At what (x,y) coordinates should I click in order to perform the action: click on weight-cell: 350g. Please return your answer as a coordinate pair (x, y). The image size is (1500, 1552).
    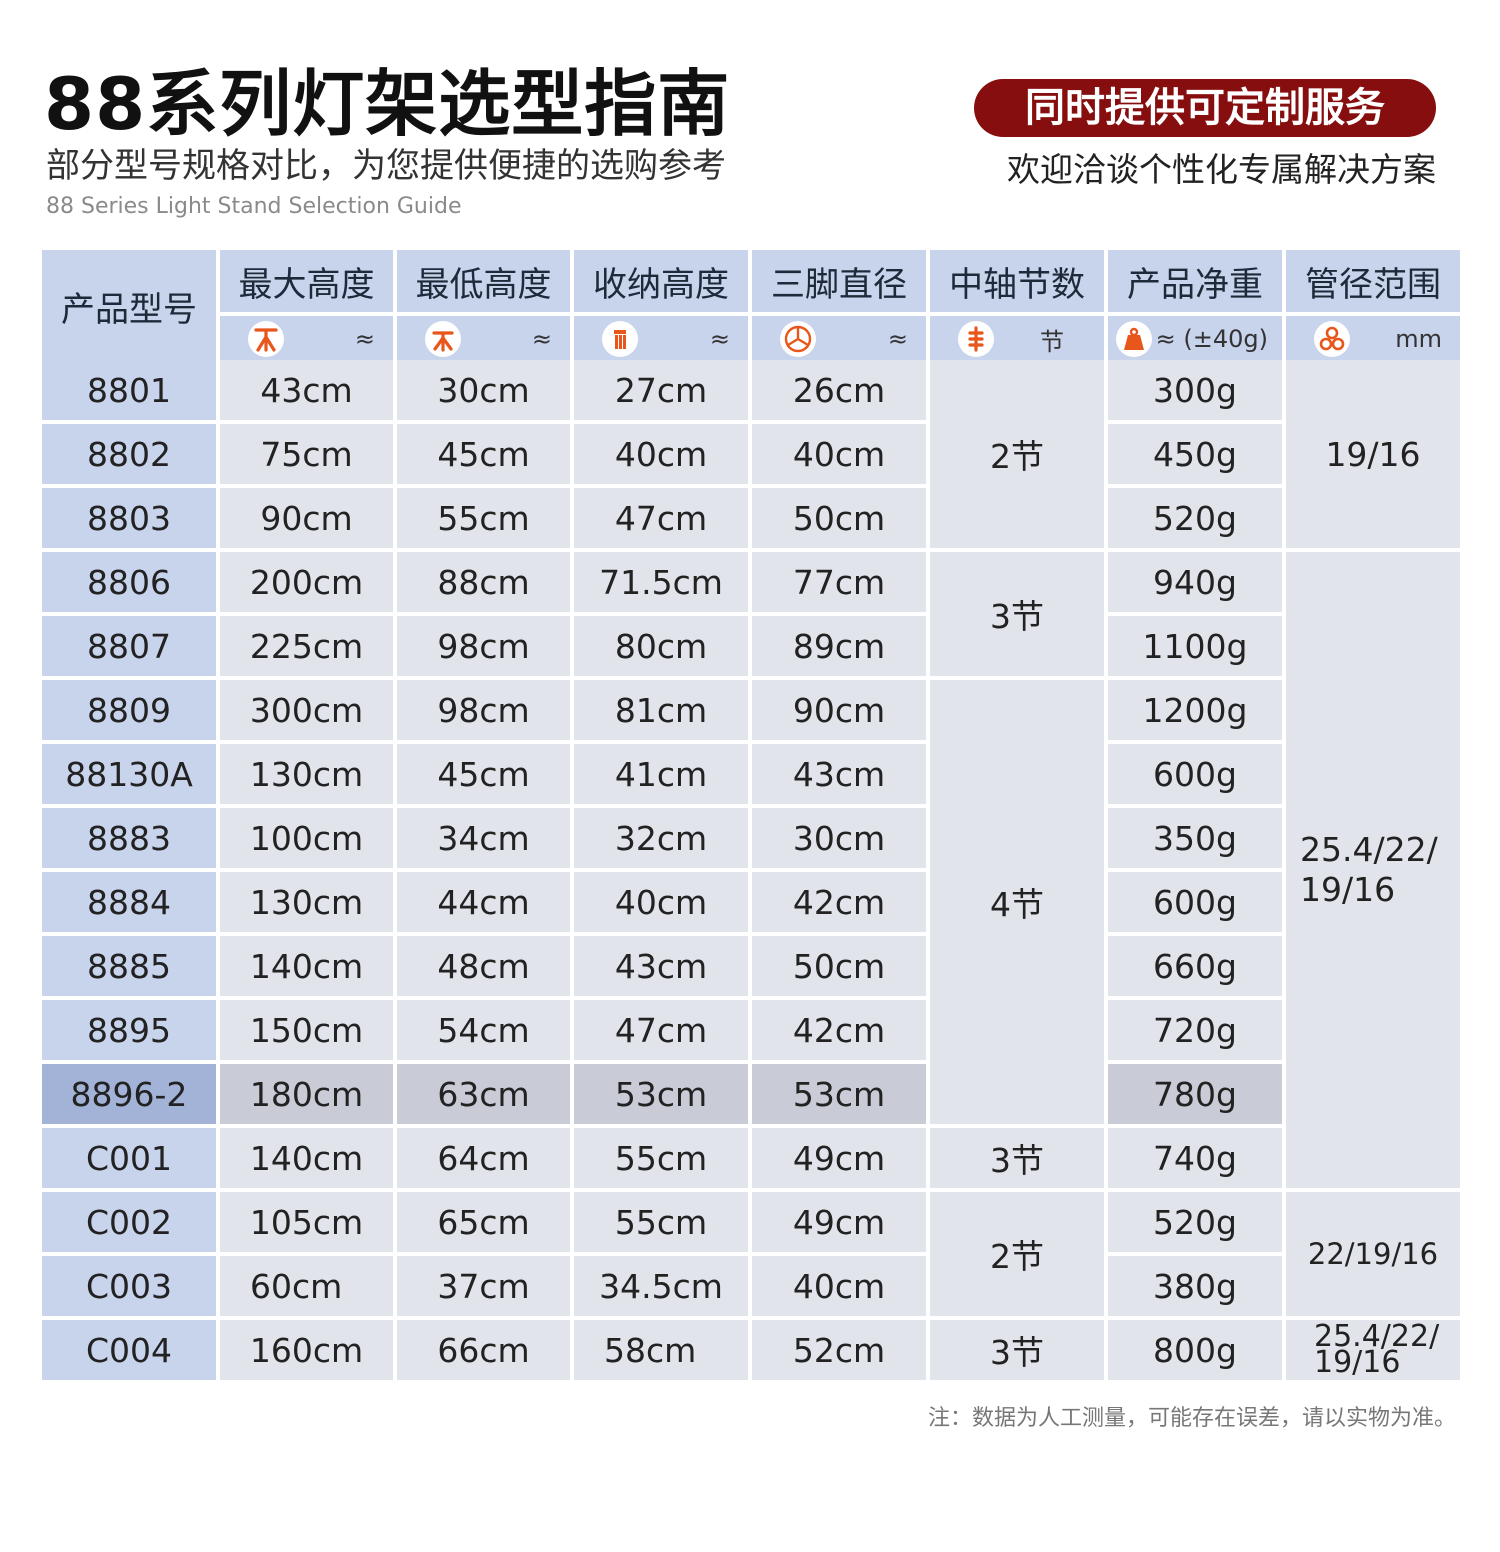
    Looking at the image, I should click on (1195, 838).